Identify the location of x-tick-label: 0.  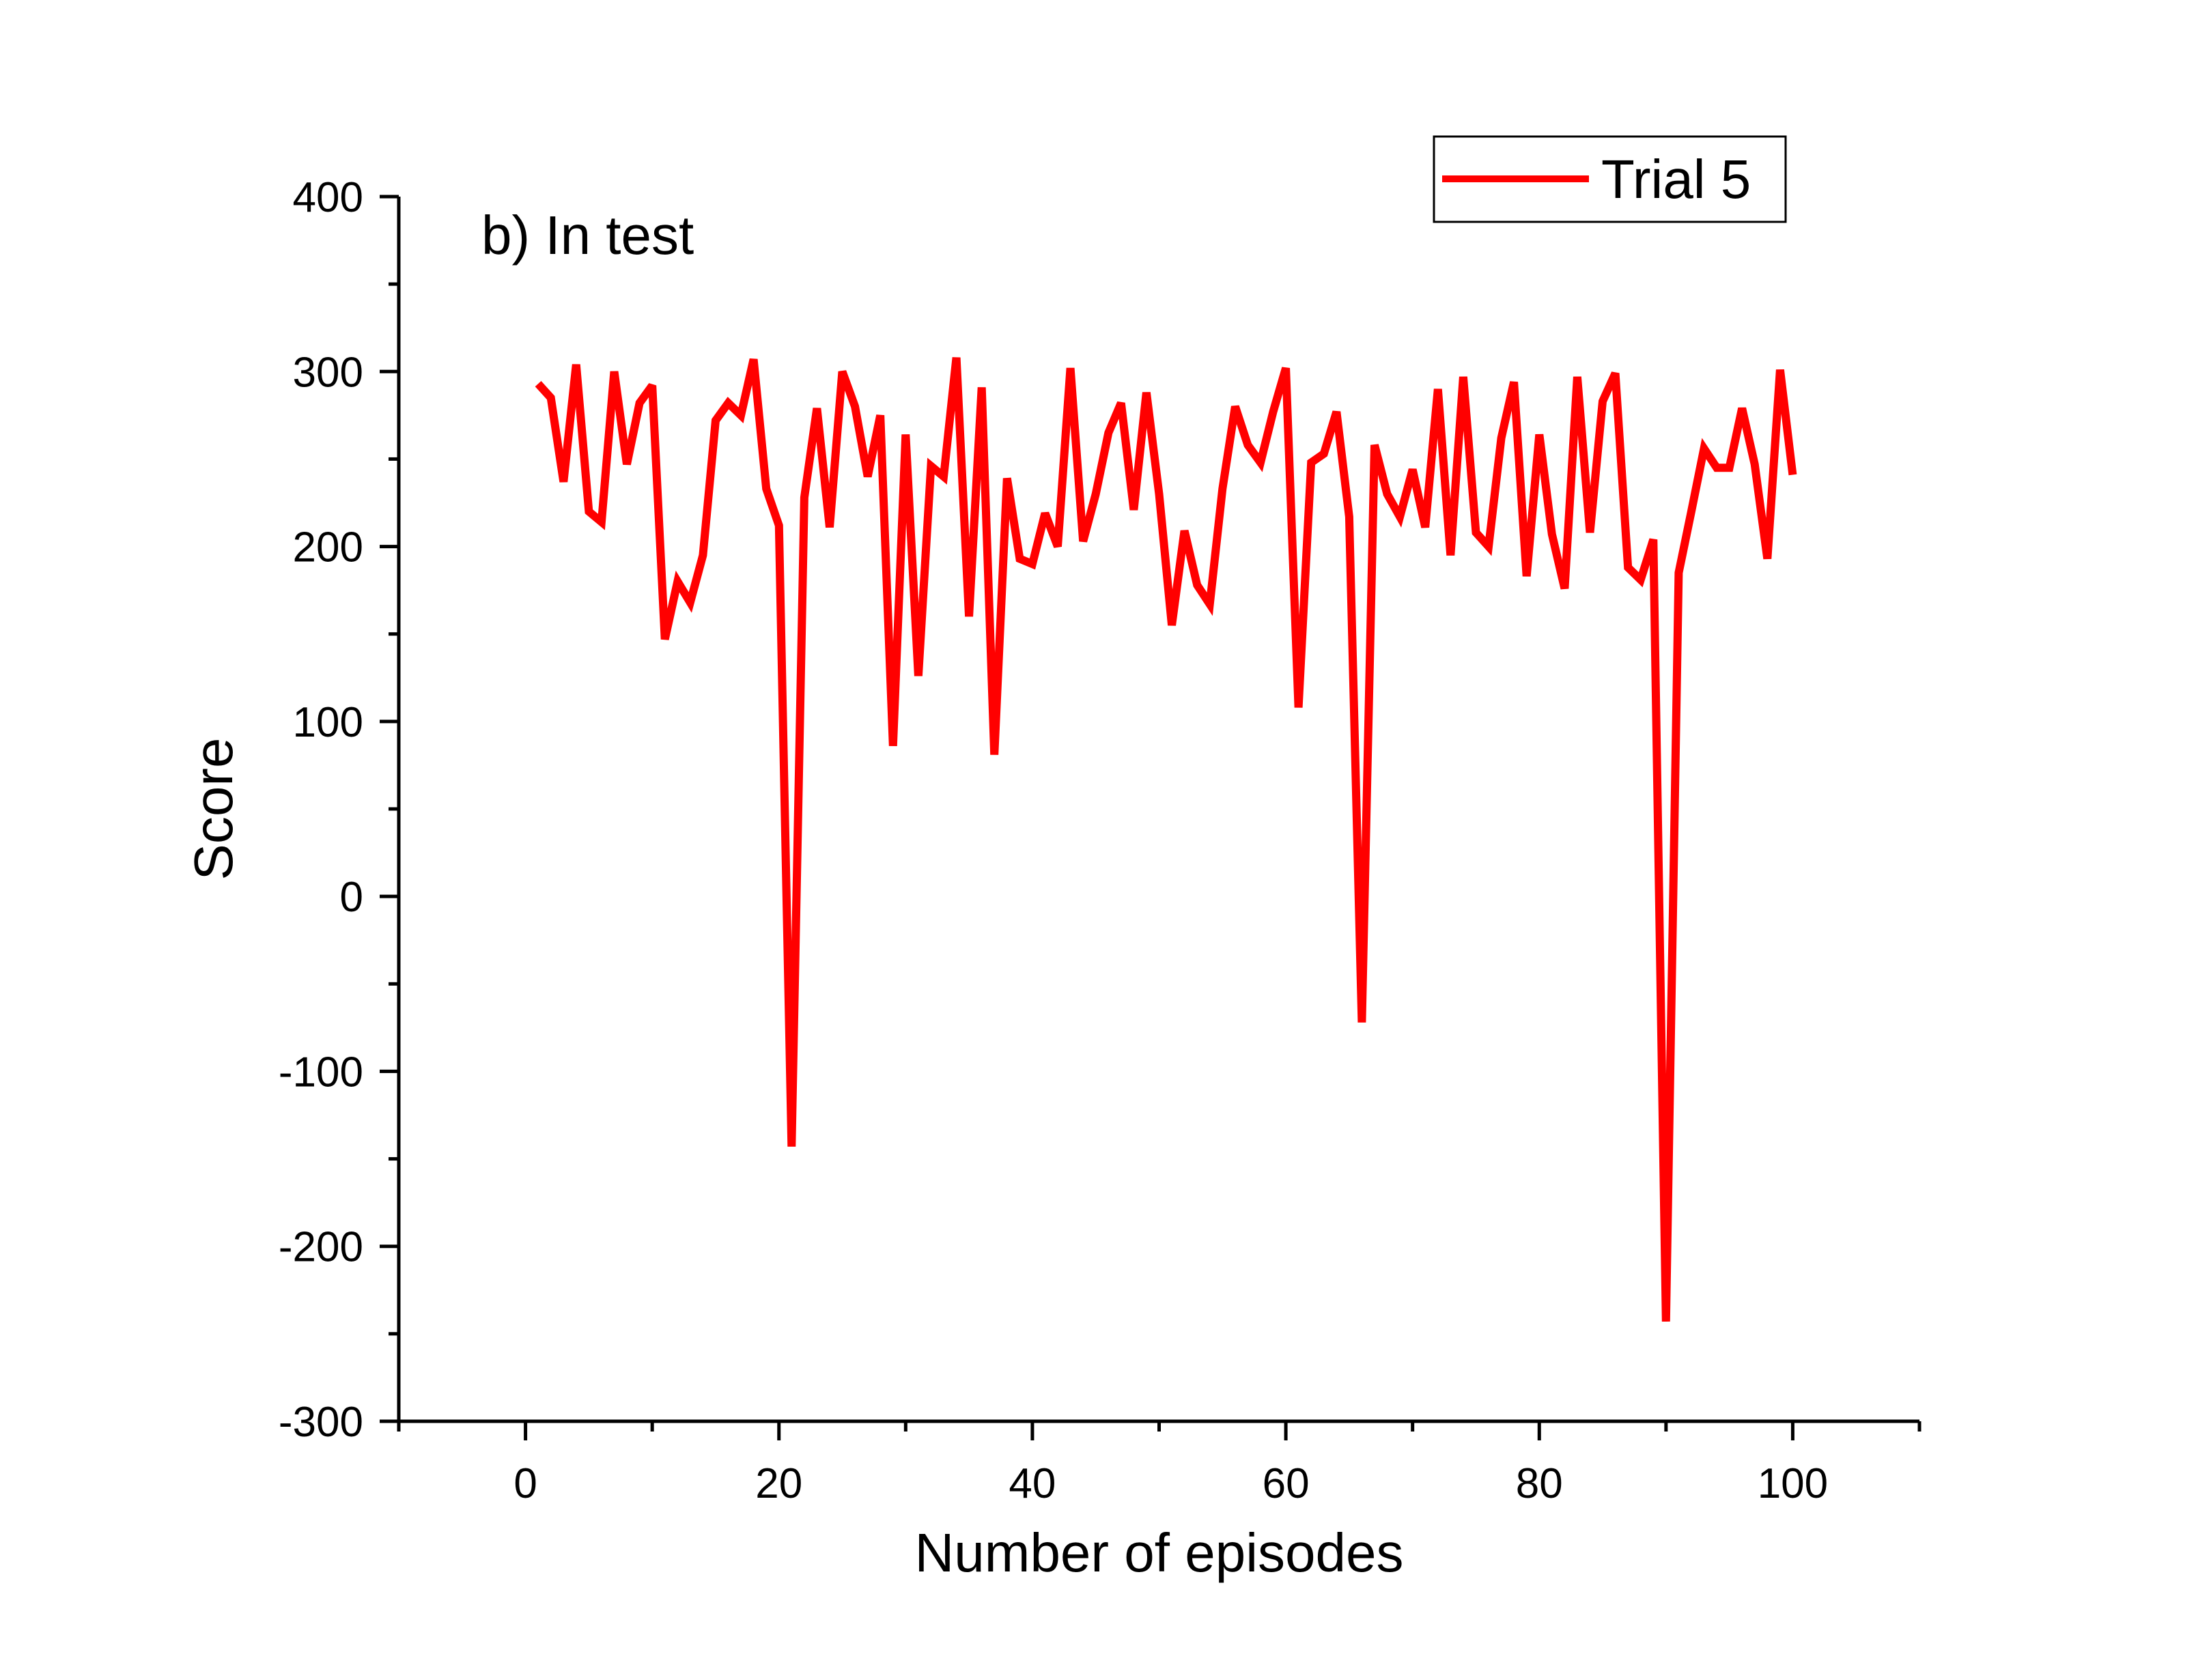
(525, 1483).